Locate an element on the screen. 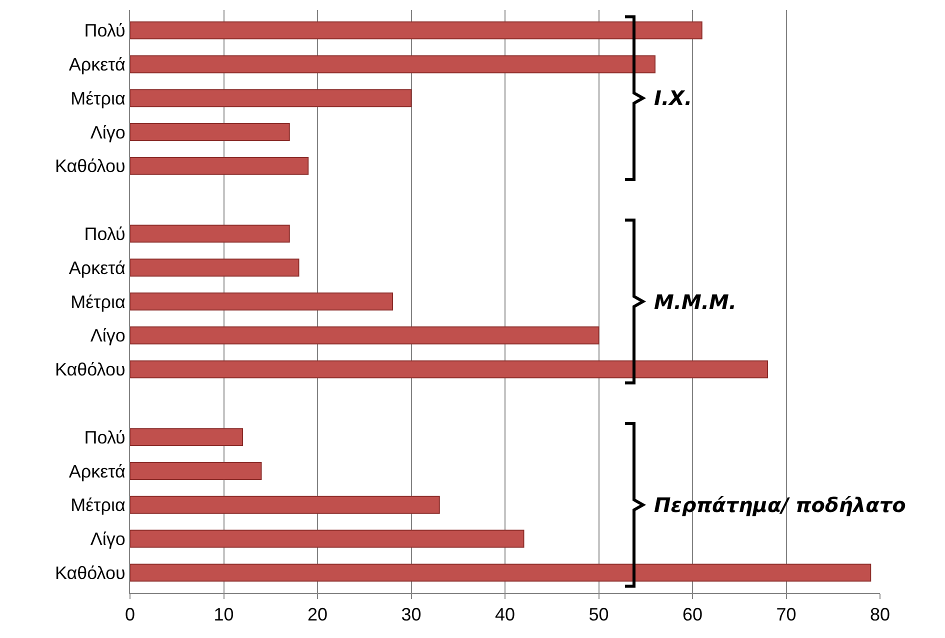 Image resolution: width=945 pixels, height=638 pixels. x-tick-label: 0 is located at coordinates (130, 614).